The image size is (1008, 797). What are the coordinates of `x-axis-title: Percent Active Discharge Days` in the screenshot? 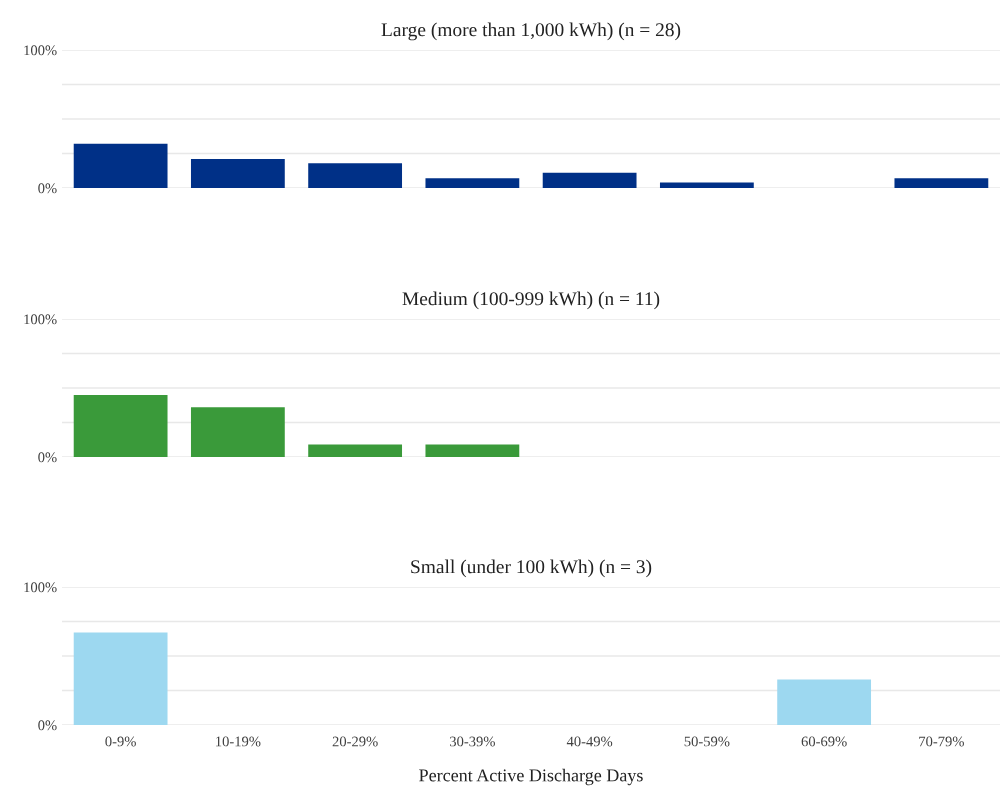 It's located at (531, 777).